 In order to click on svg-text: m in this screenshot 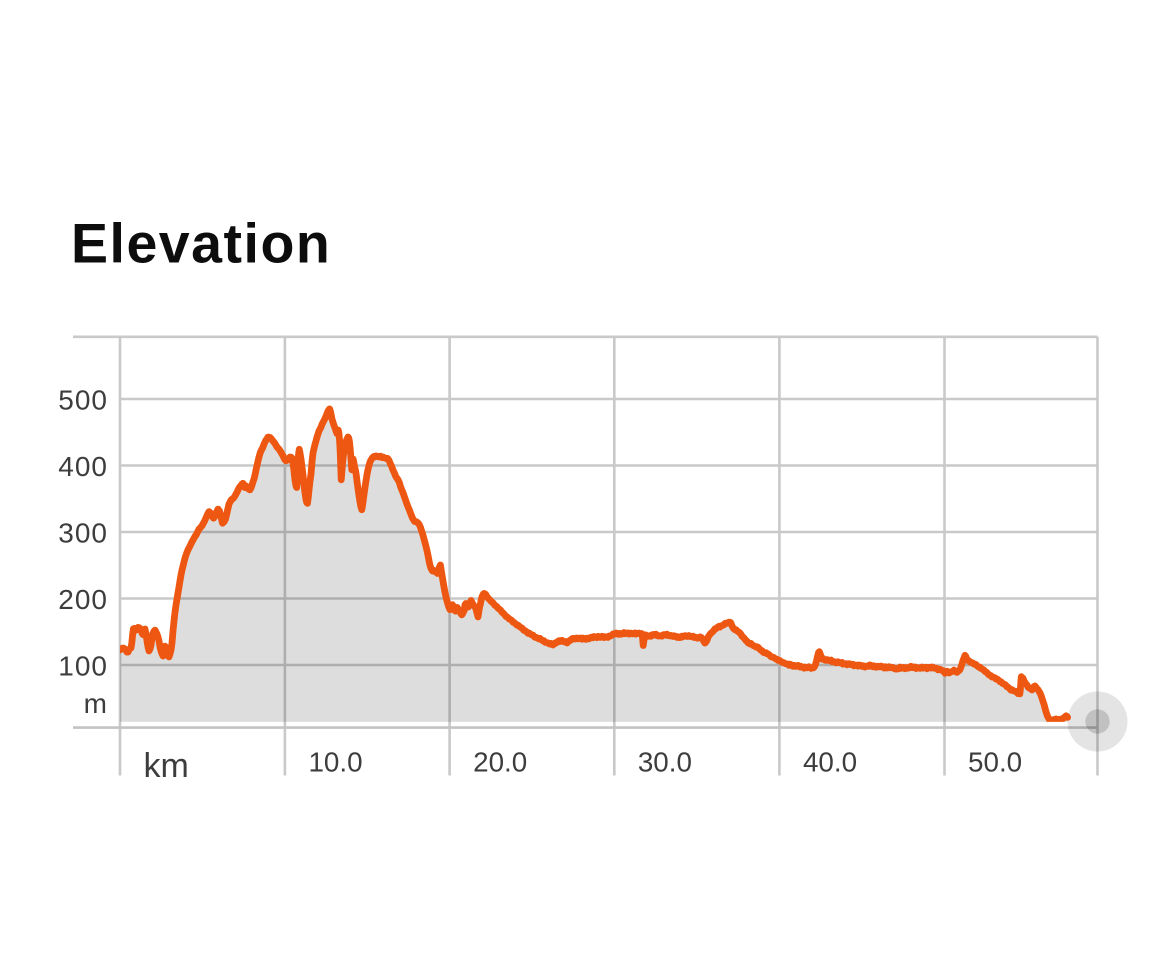, I will do `click(95, 703)`.